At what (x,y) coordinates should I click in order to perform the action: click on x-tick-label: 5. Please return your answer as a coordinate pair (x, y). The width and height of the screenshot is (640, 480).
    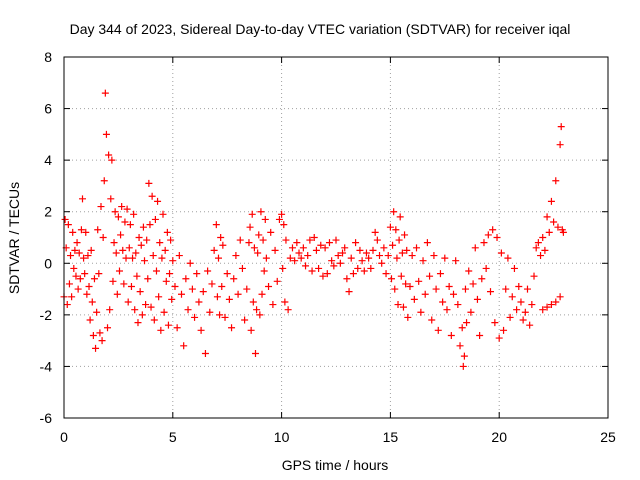
    Looking at the image, I should click on (173, 437).